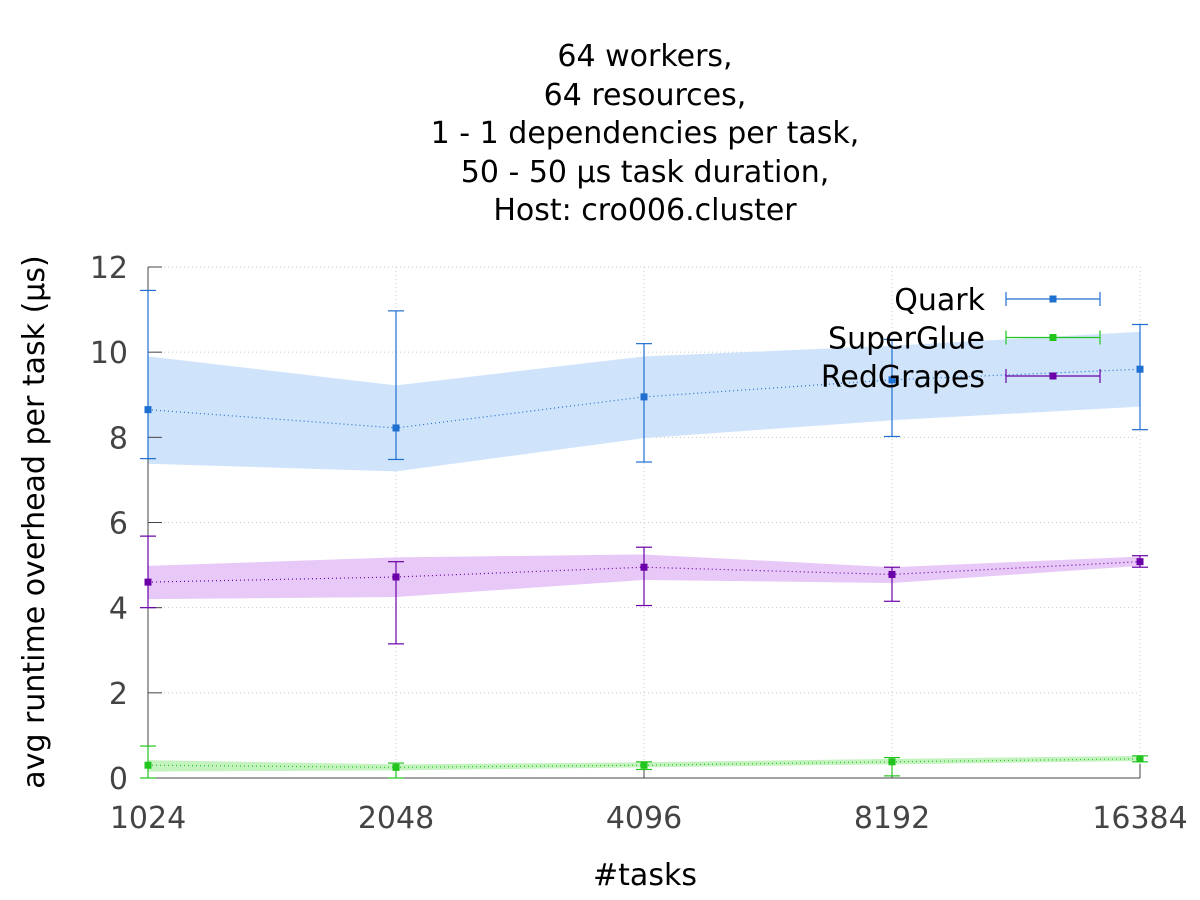  What do you see at coordinates (645, 56) in the screenshot?
I see `title-line-1: 64 workers,` at bounding box center [645, 56].